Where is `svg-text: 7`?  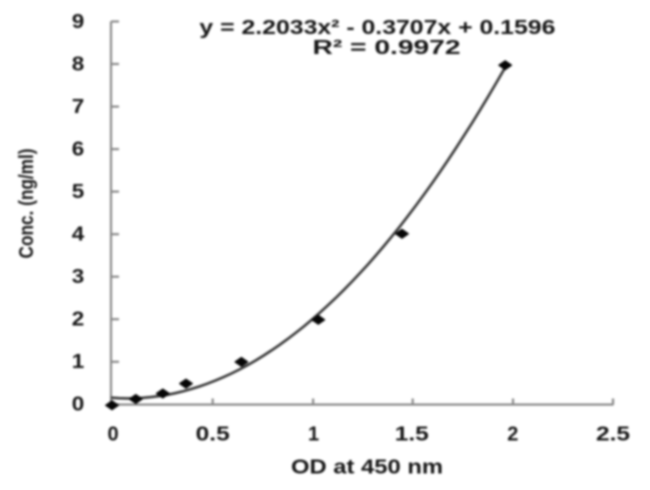
svg-text: 7 is located at coordinates (78, 107).